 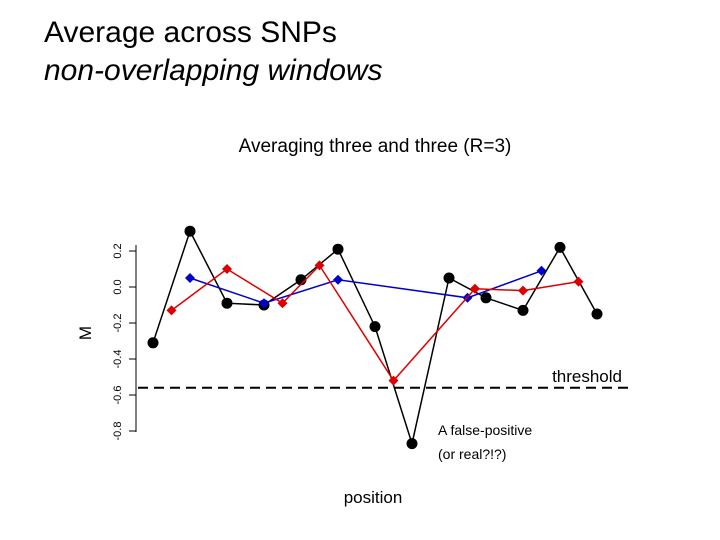 What do you see at coordinates (485, 430) in the screenshot?
I see `annotation-line1: A false-positive` at bounding box center [485, 430].